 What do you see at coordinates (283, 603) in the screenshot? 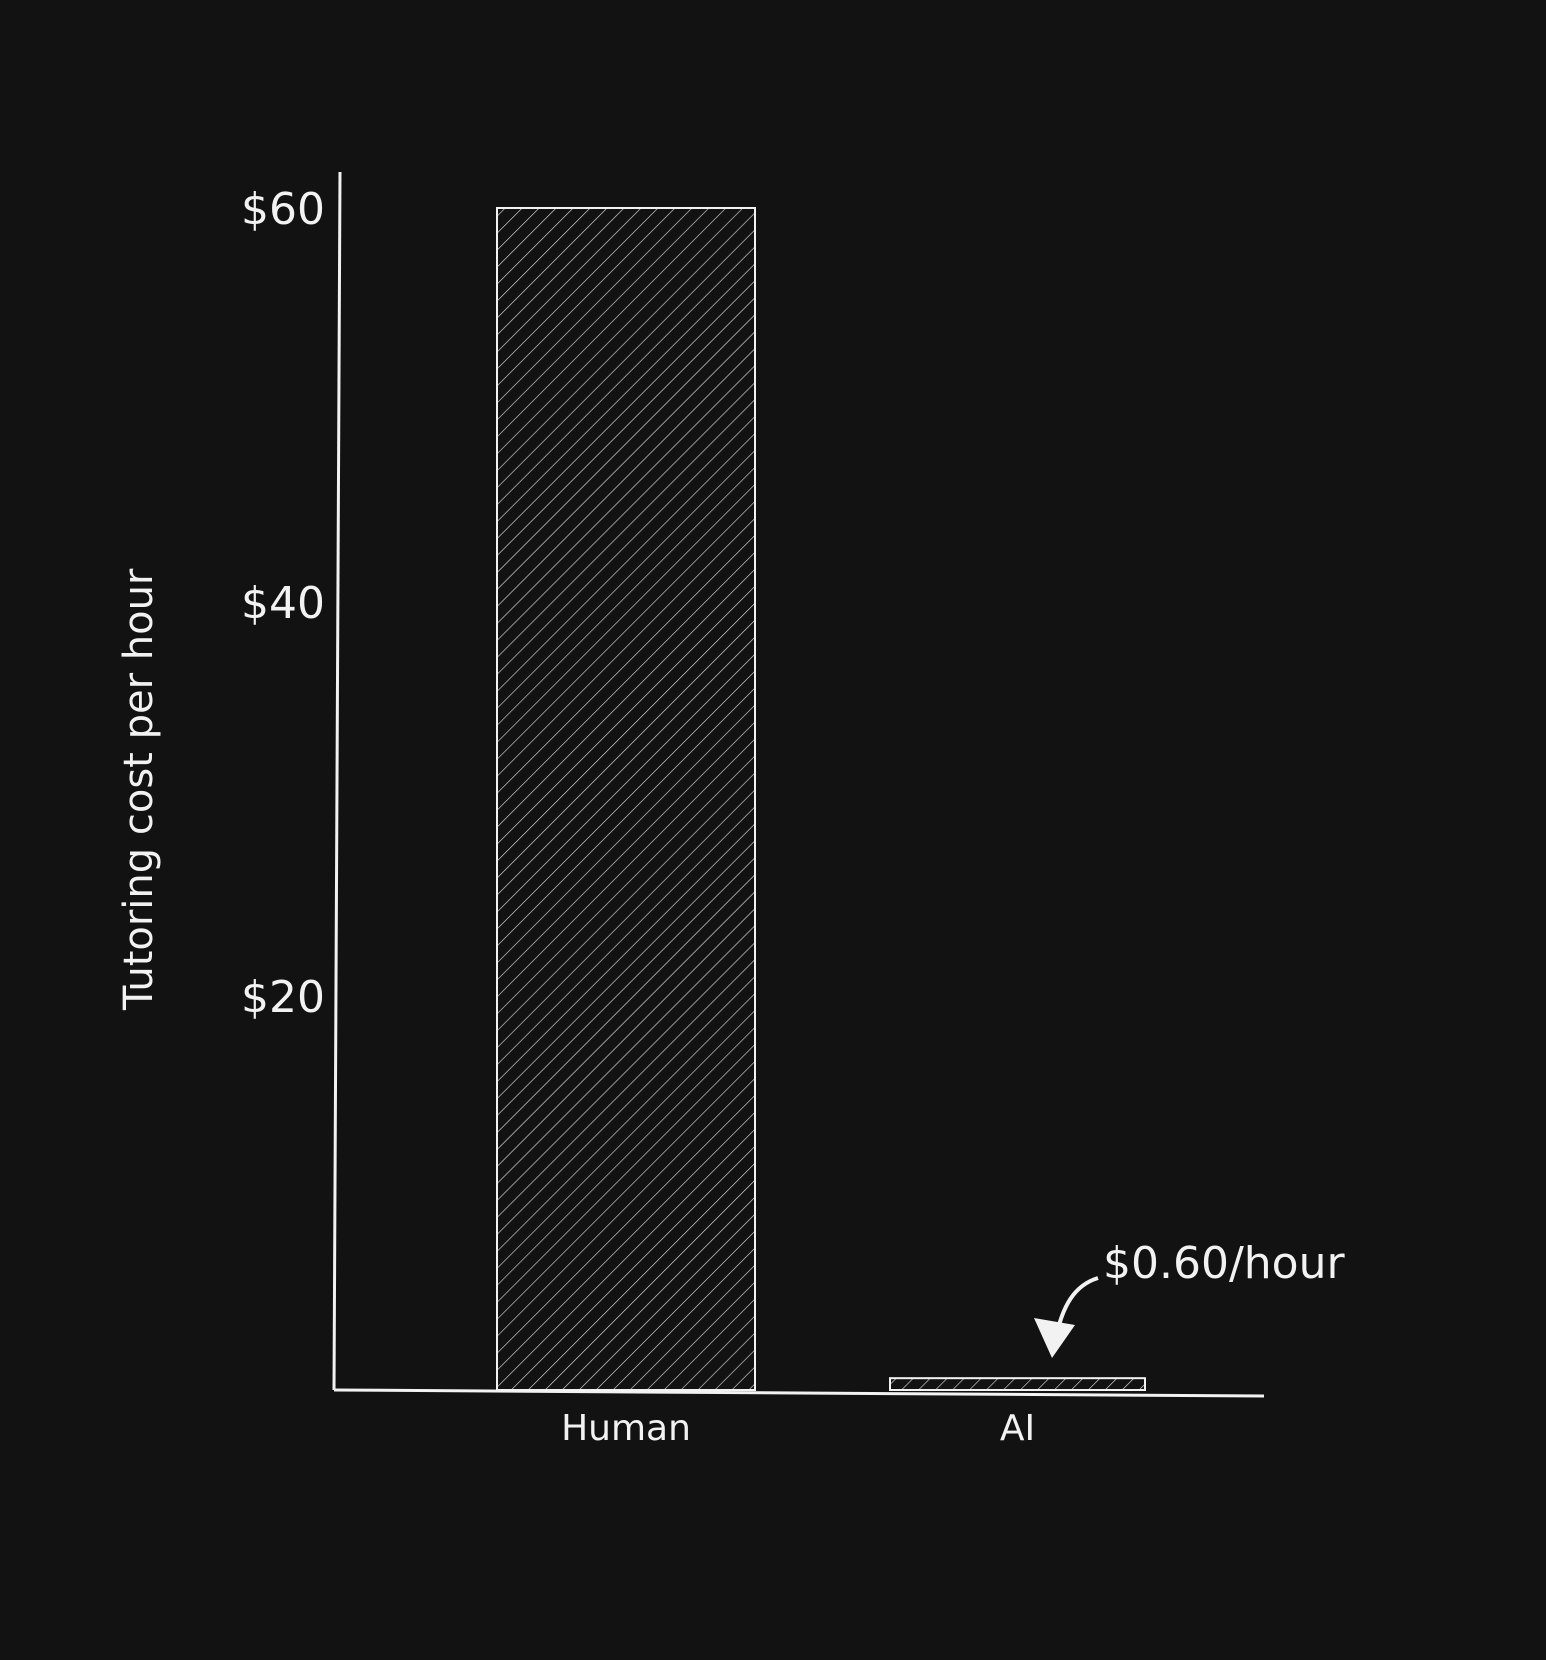
I see `y-tick-label: $40` at bounding box center [283, 603].